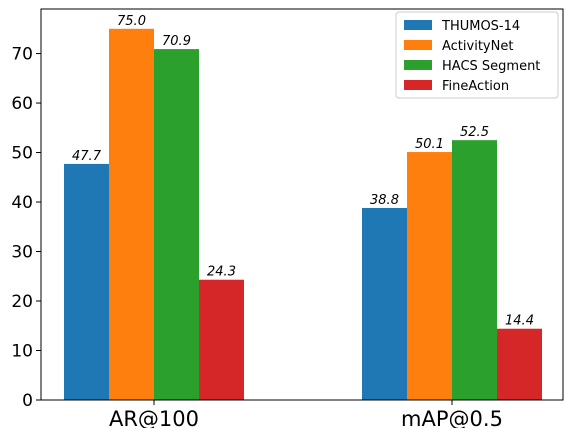 This screenshot has width=564, height=428. Describe the element at coordinates (22, 302) in the screenshot. I see `y-tick-label: 20` at that location.